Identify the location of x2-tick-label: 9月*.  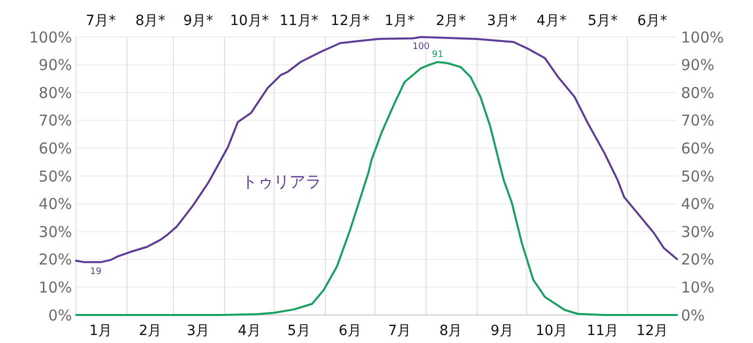
(198, 21).